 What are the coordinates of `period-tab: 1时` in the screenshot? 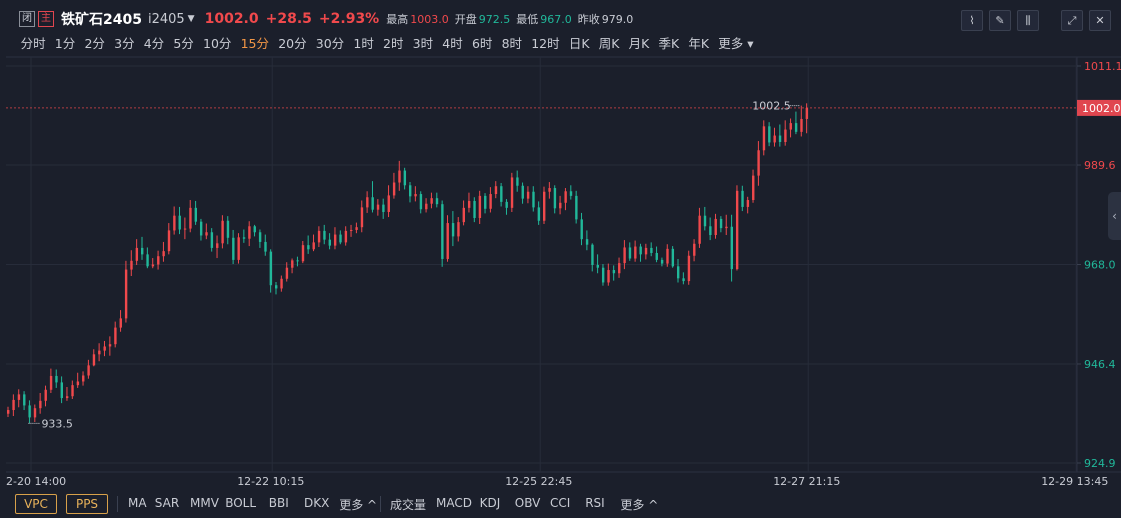 It's located at (363, 43).